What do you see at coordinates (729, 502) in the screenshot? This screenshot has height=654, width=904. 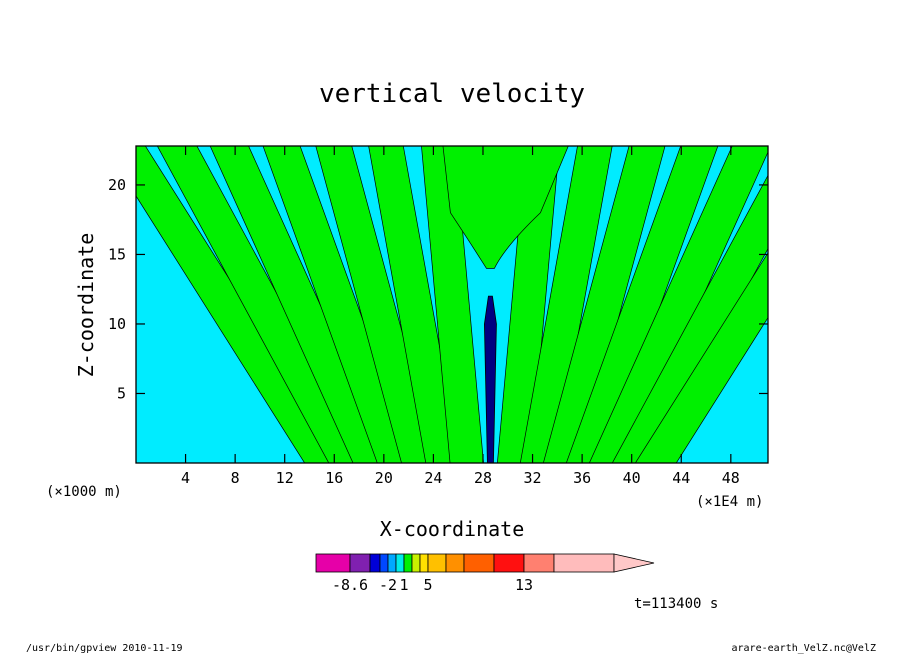 I see `x-unit-right: (×1E4 m)` at bounding box center [729, 502].